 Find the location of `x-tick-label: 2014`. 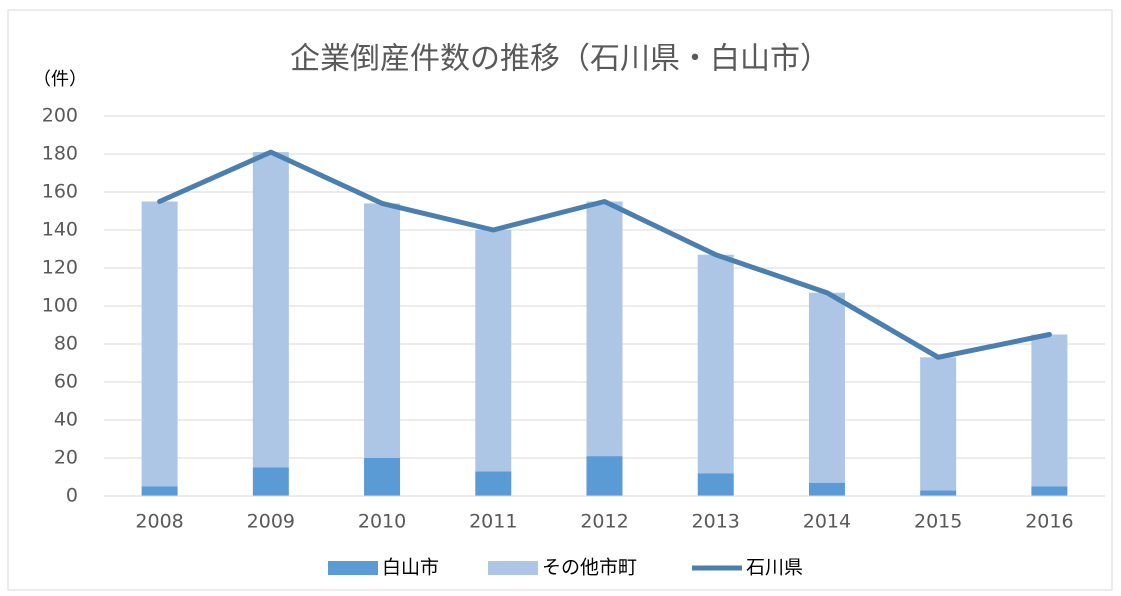

x-tick-label: 2014 is located at coordinates (827, 522).